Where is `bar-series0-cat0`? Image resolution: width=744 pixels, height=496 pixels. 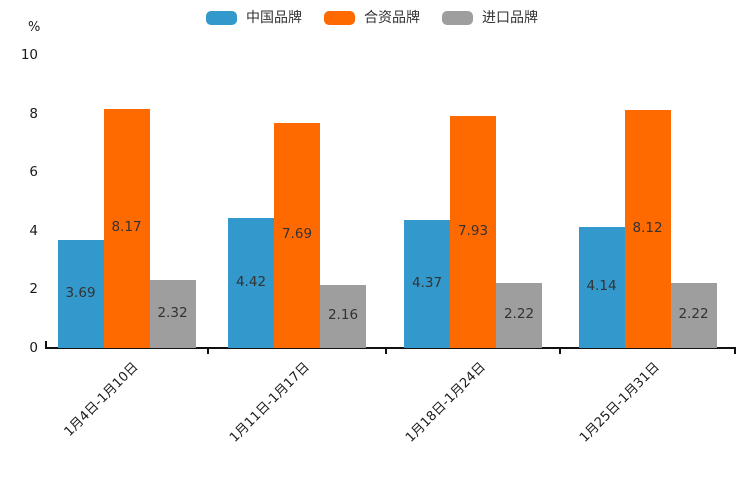
bar-series0-cat0 is located at coordinates (80, 293).